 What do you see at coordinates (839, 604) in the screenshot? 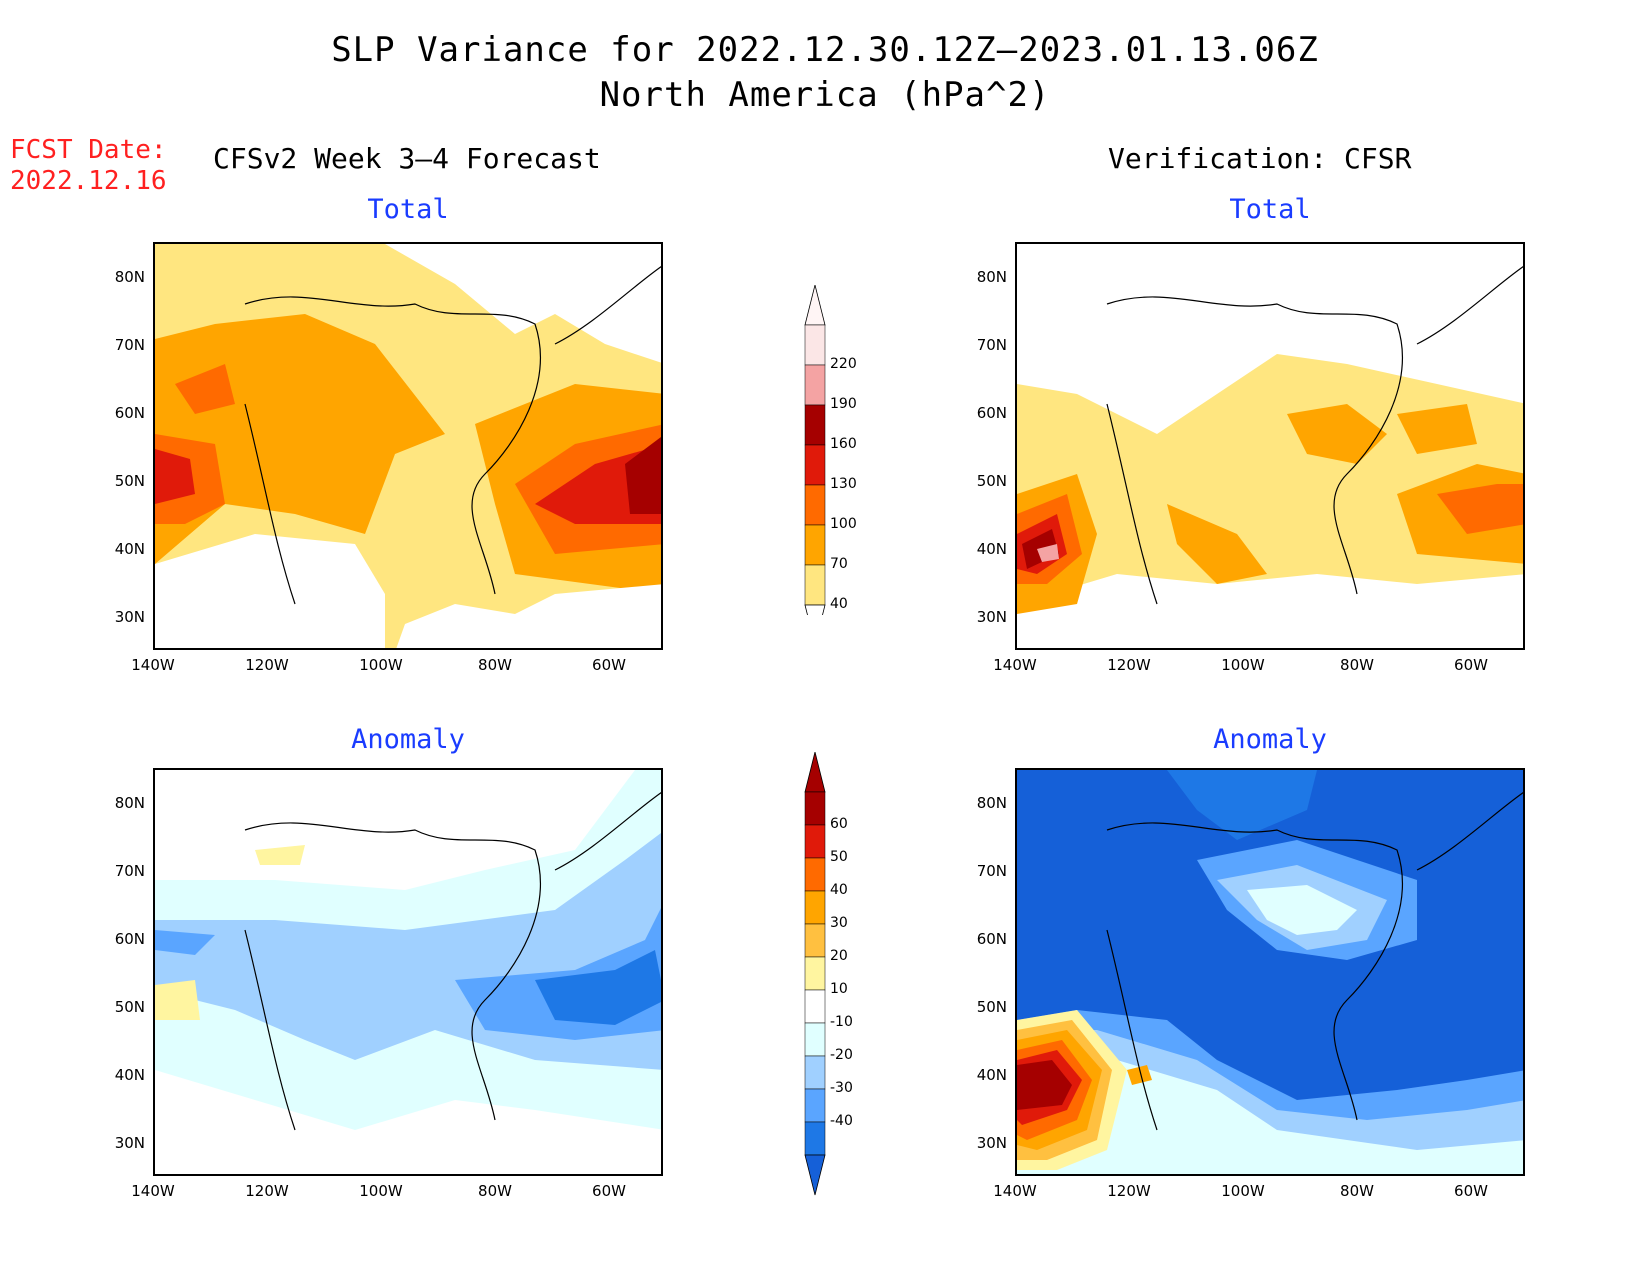
I see `total-colorbar-label: 40` at bounding box center [839, 604].